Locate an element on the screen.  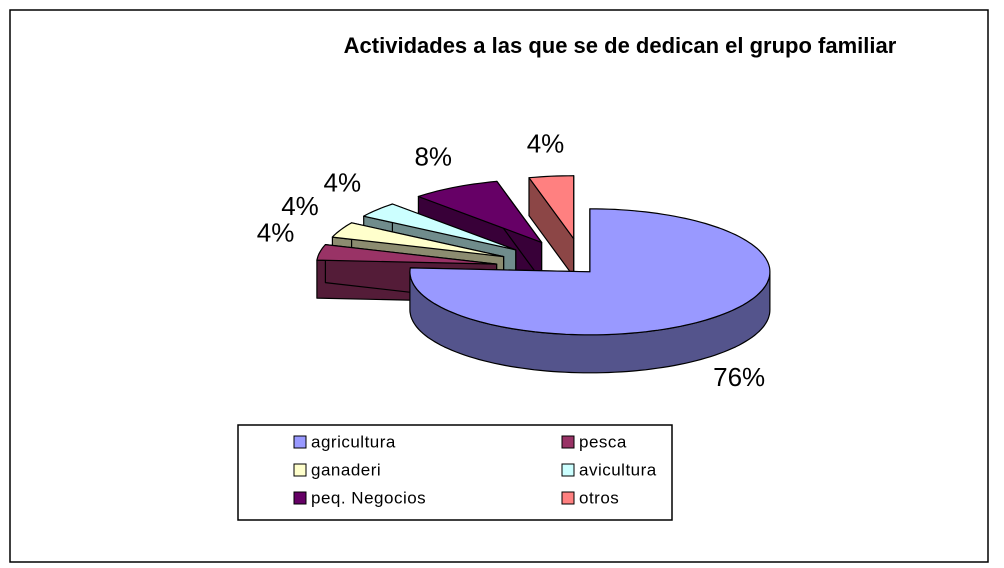
data-label: 8% is located at coordinates (433, 156).